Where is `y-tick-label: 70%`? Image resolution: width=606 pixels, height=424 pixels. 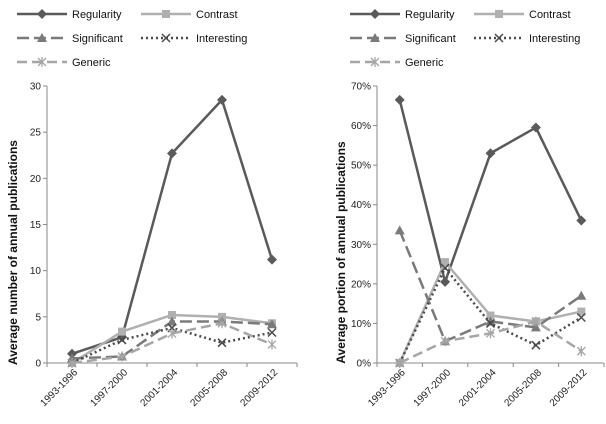
y-tick-label: 70% is located at coordinates (361, 87).